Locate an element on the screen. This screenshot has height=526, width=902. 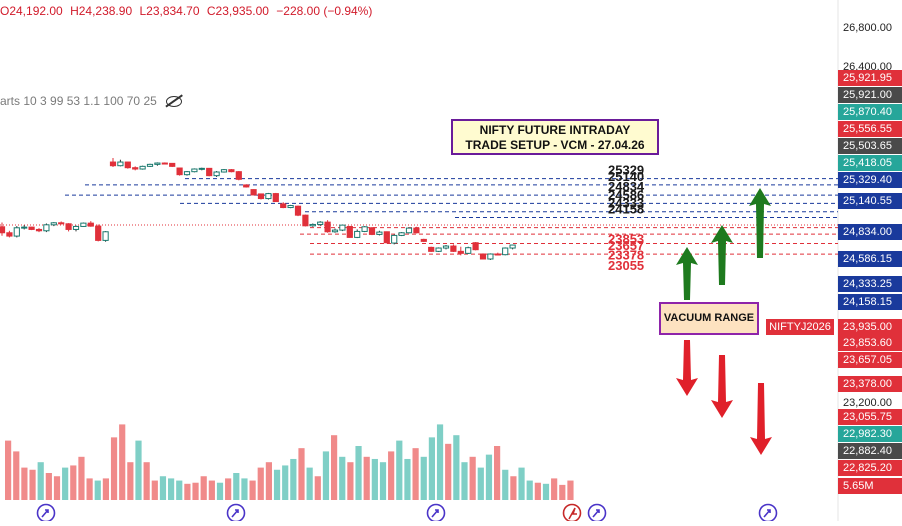
level-label: 25329 is located at coordinates (626, 170).